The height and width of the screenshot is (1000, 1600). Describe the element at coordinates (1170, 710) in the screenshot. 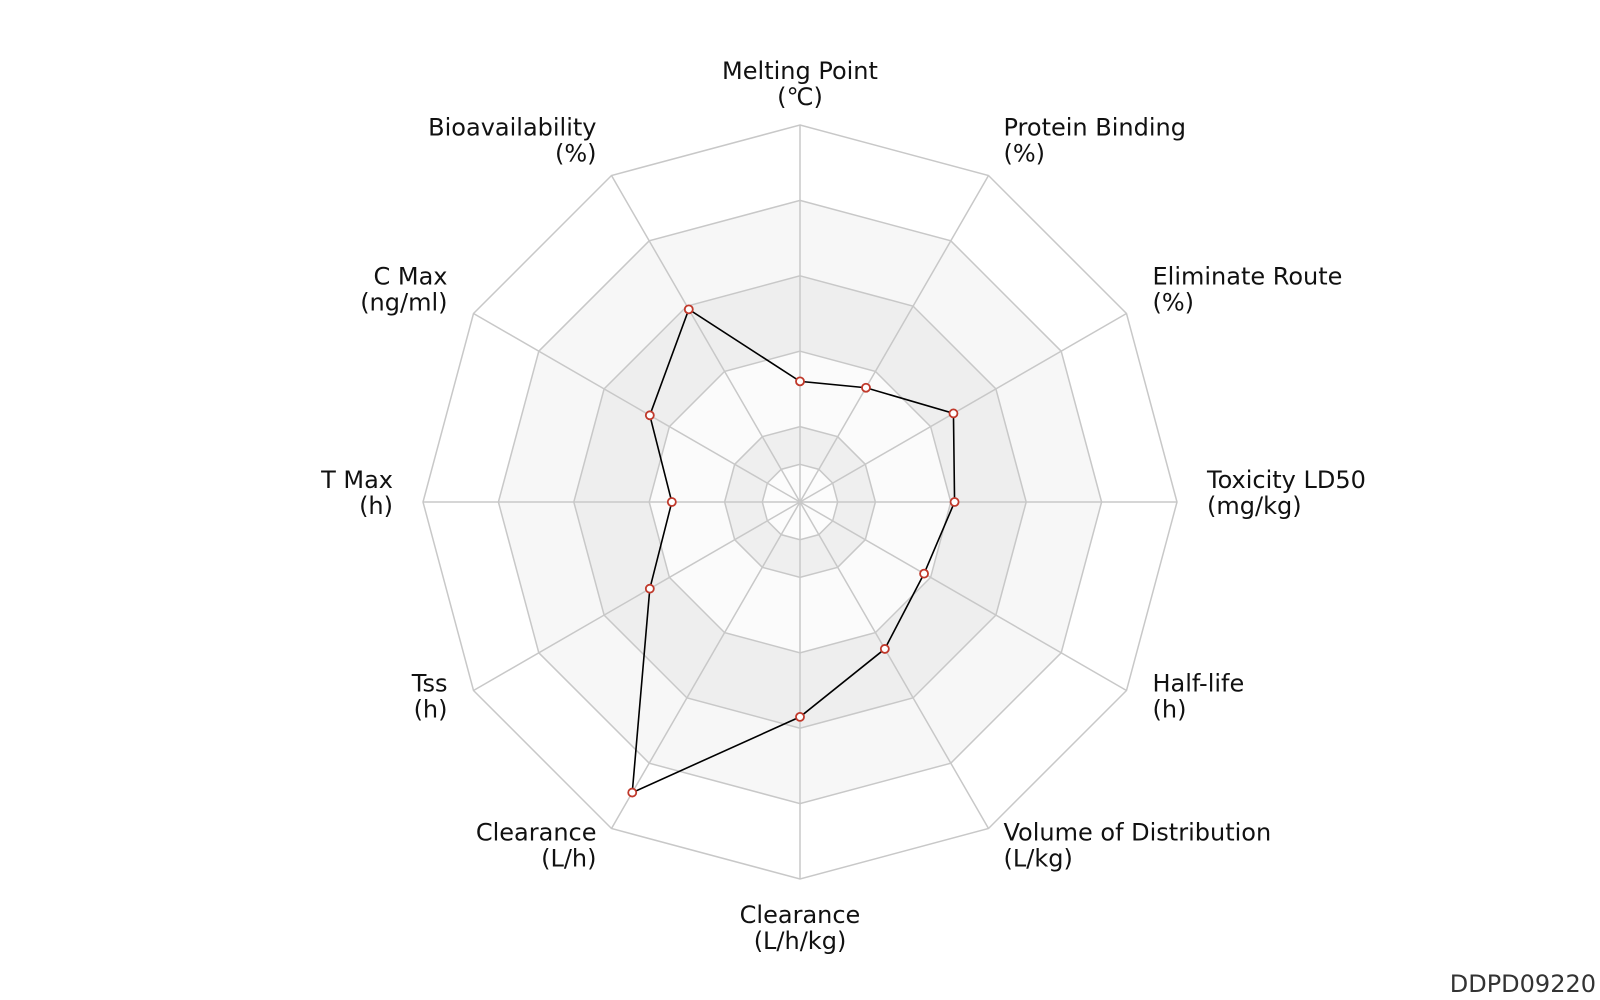

I see `axis-label-unit-4: (h)` at that location.